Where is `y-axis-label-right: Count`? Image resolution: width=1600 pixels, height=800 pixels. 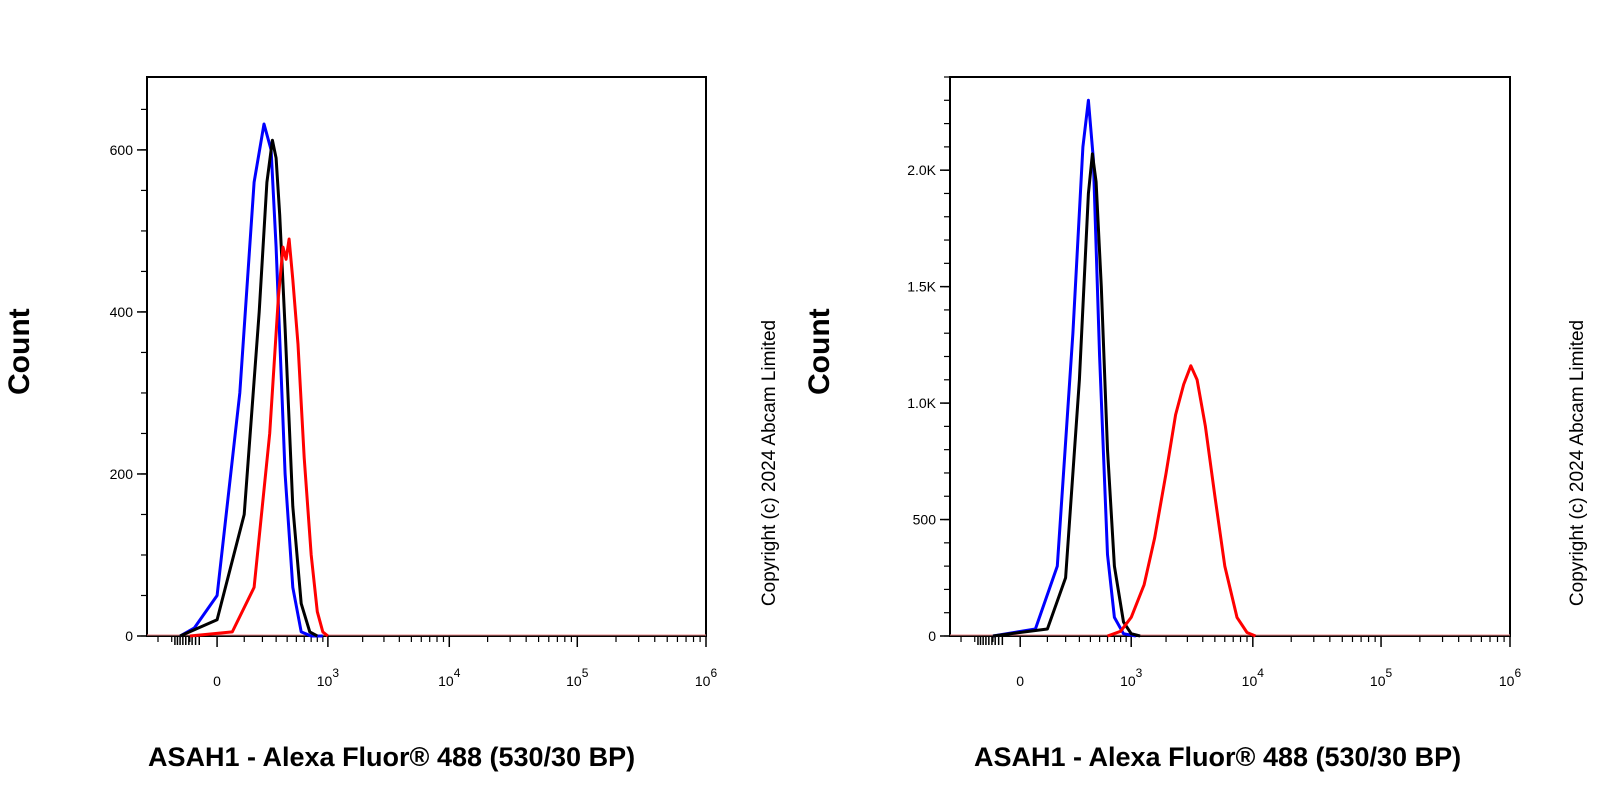 y-axis-label-right: Count is located at coordinates (819, 351).